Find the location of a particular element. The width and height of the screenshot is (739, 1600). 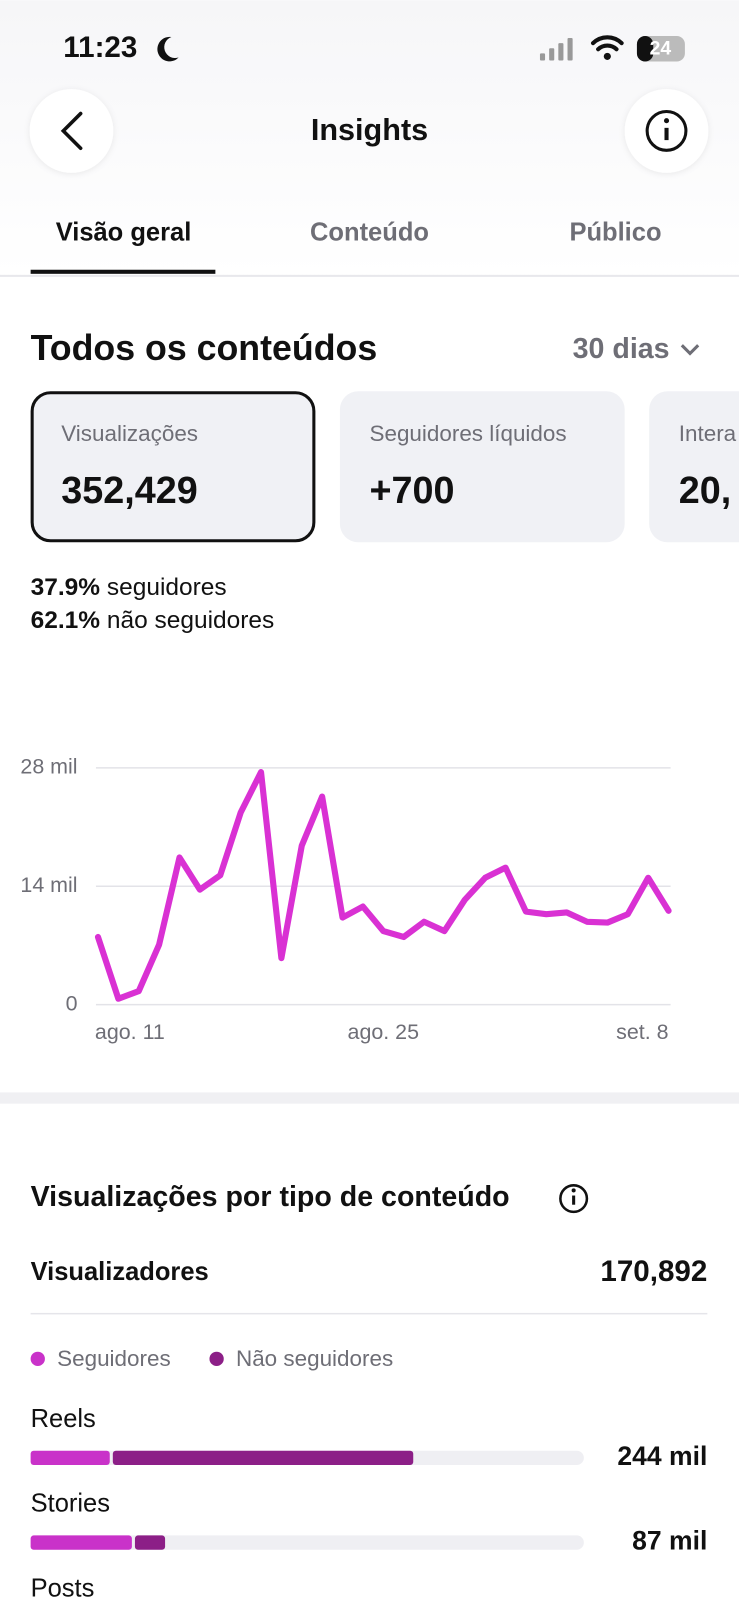

x-tick-label: ago. 25 is located at coordinates (384, 1032).